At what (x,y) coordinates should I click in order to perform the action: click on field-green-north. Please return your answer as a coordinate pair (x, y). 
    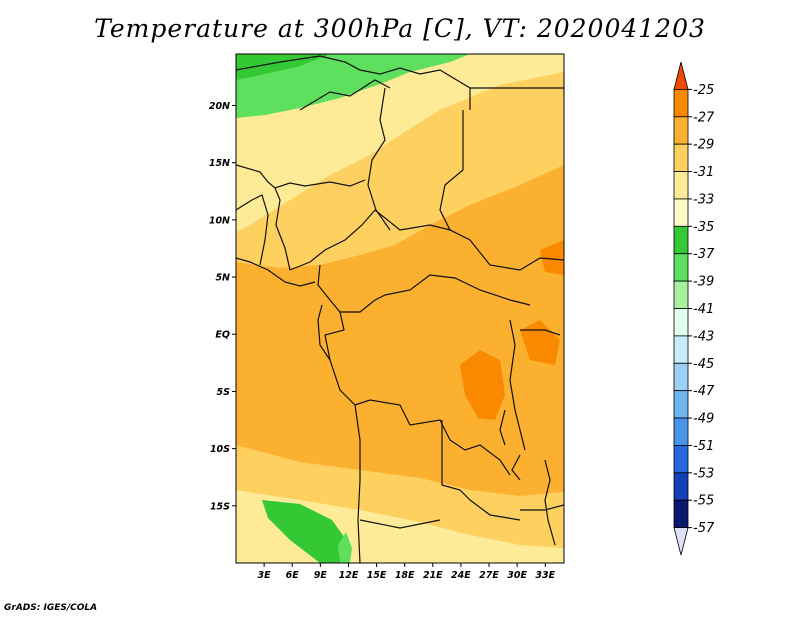
    Looking at the image, I should click on (353, 86).